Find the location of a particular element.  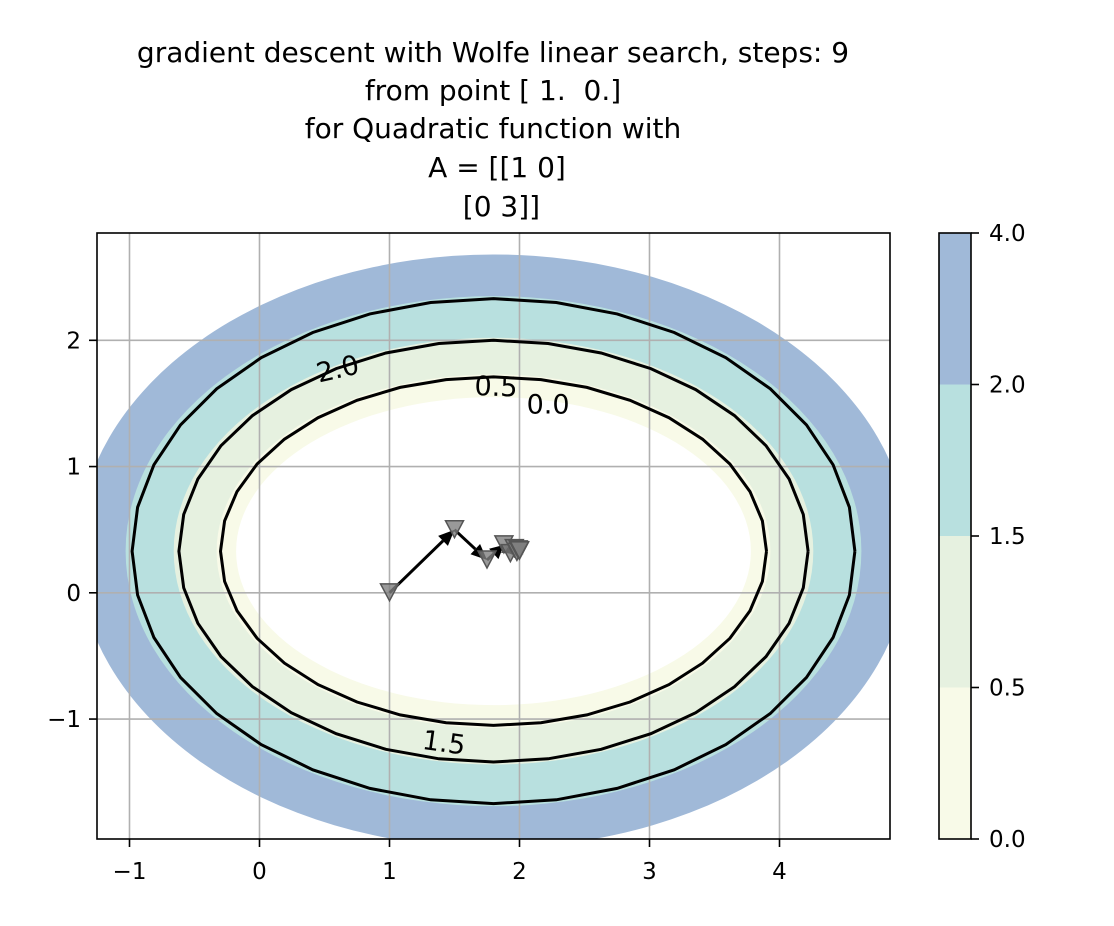

colorbar-tick-label: 1.5 is located at coordinates (1007, 537).